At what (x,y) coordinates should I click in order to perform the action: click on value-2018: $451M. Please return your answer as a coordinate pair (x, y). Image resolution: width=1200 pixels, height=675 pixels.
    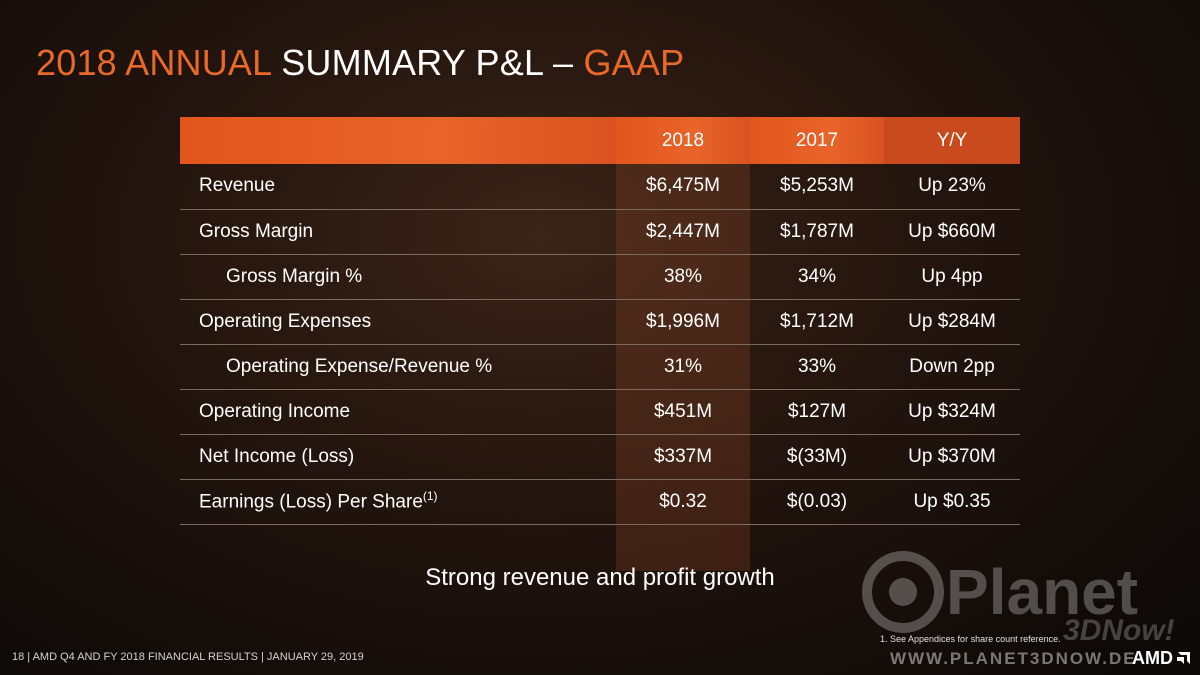
    Looking at the image, I should click on (683, 411).